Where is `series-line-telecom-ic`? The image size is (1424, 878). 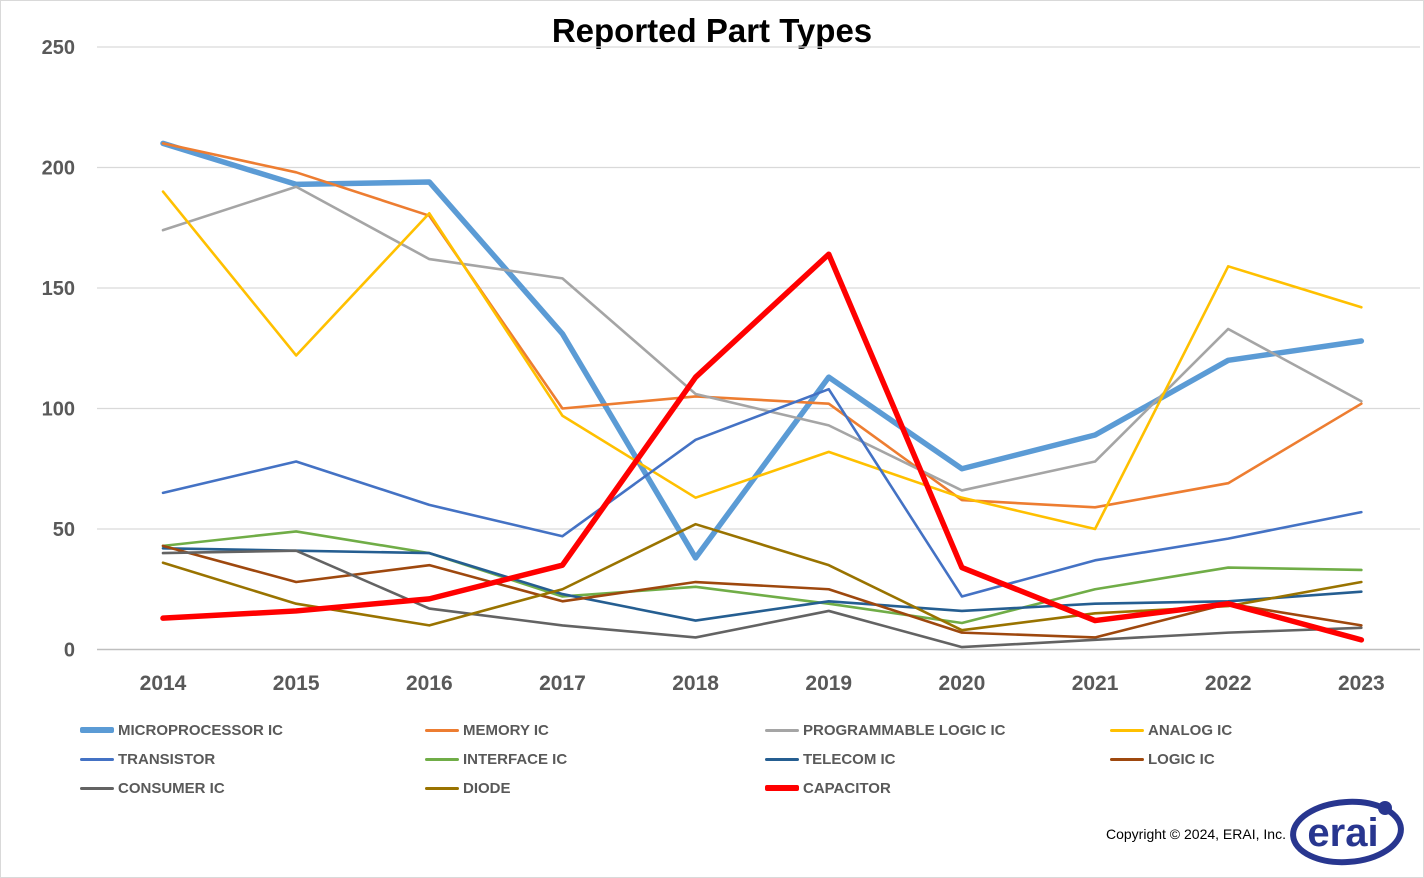 series-line-telecom-ic is located at coordinates (762, 584).